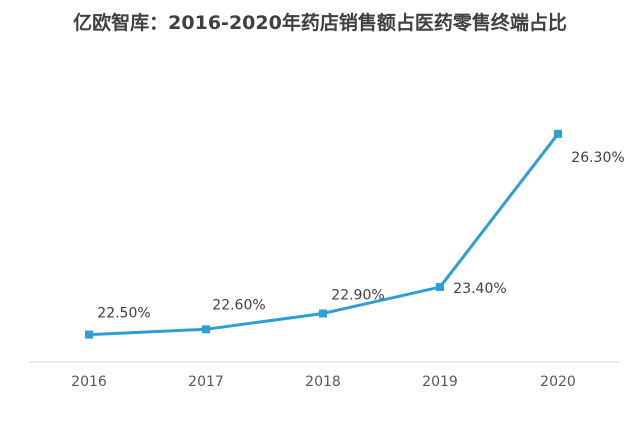 This screenshot has height=427, width=640. Describe the element at coordinates (479, 289) in the screenshot. I see `data-label-2019: 23.40%` at that location.